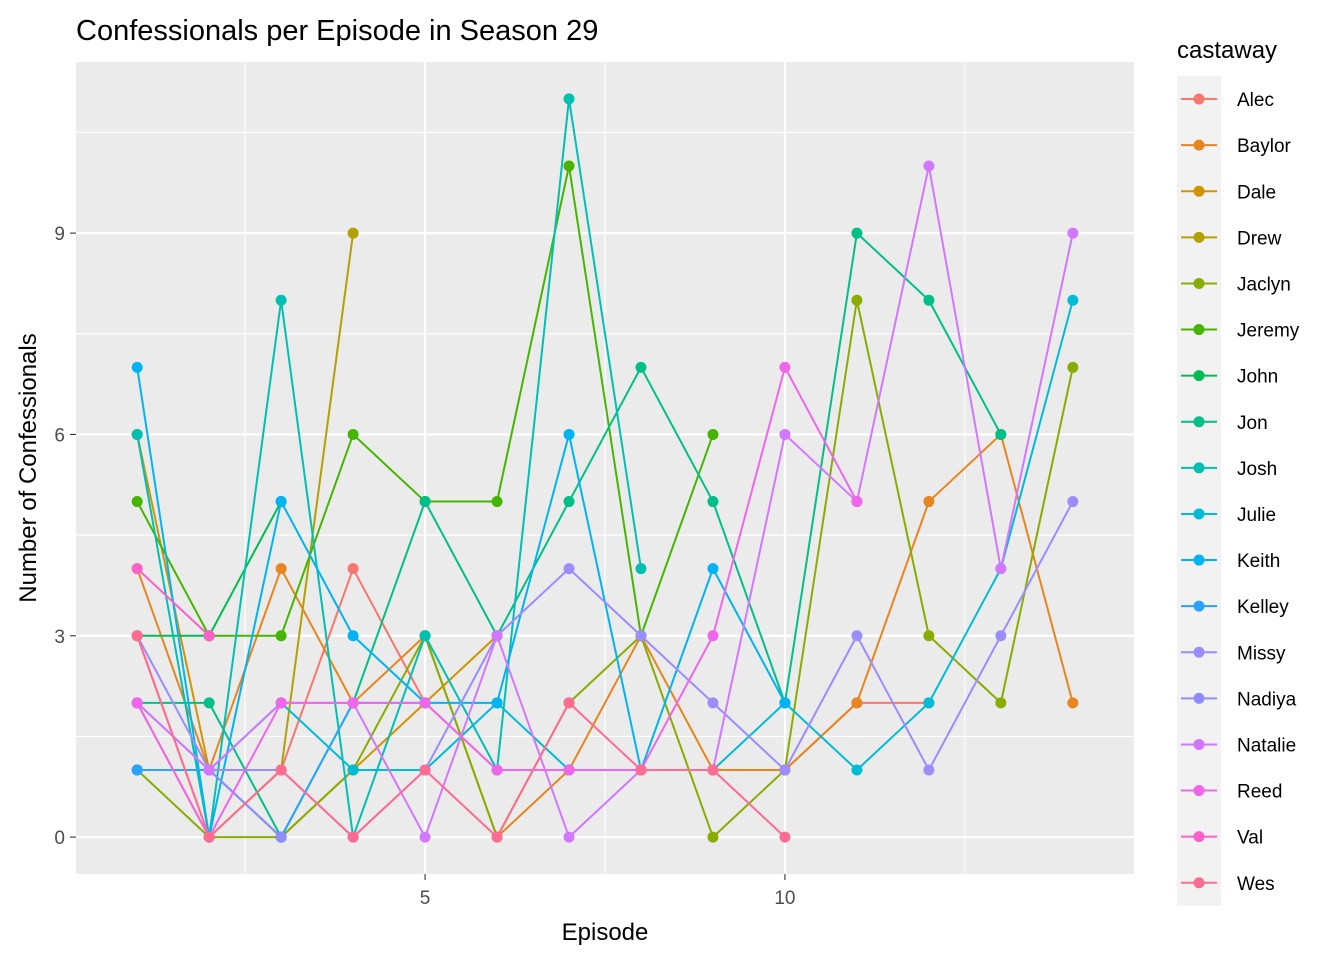 The width and height of the screenshot is (1344, 960). Describe the element at coordinates (1199, 191) in the screenshot. I see `legend-key-point-dale` at that location.